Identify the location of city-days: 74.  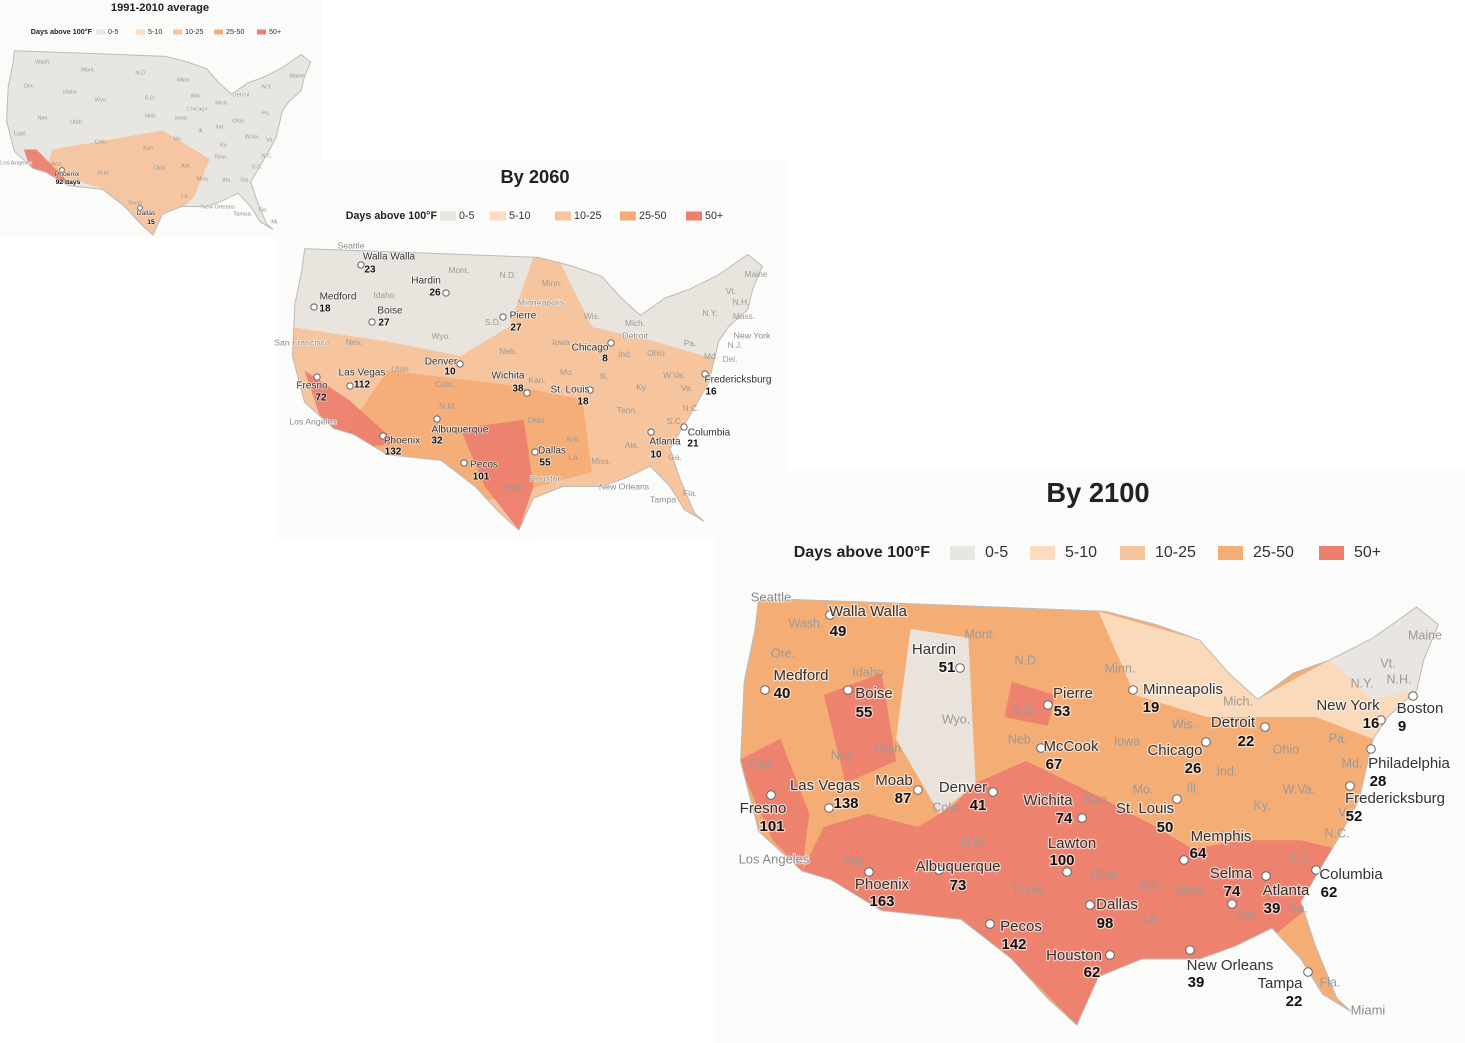
(1064, 818).